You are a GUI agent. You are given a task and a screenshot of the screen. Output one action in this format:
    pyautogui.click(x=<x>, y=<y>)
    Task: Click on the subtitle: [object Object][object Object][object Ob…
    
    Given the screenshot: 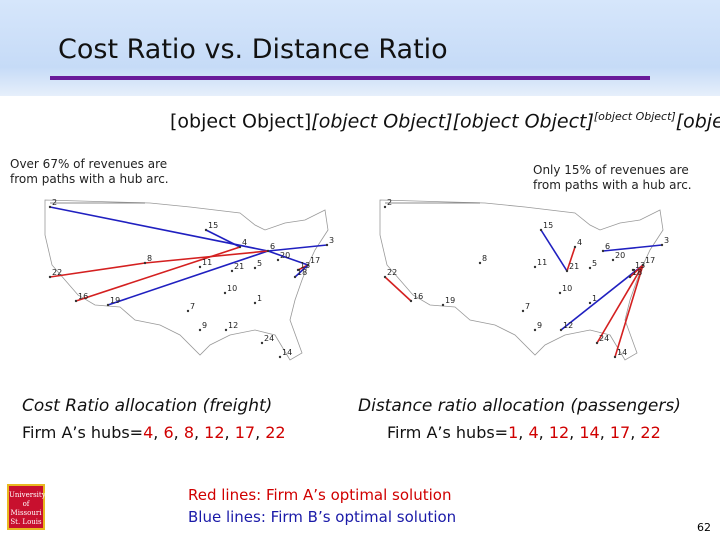 What is the action you would take?
    pyautogui.click(x=445, y=121)
    